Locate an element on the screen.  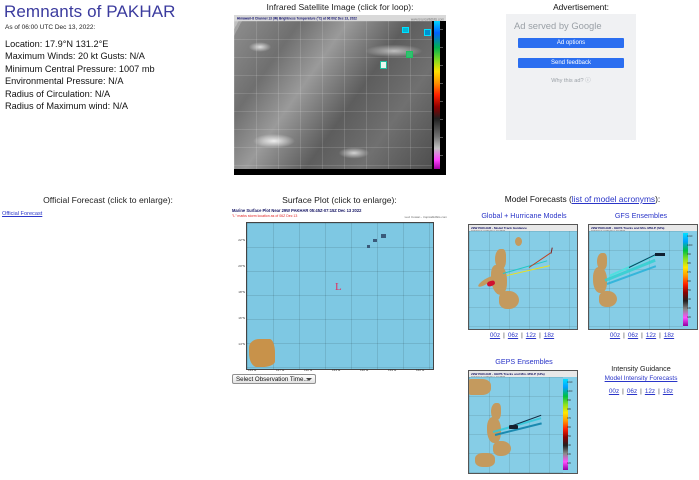
cbar-tick: 940 is located at coordinates (569, 445).